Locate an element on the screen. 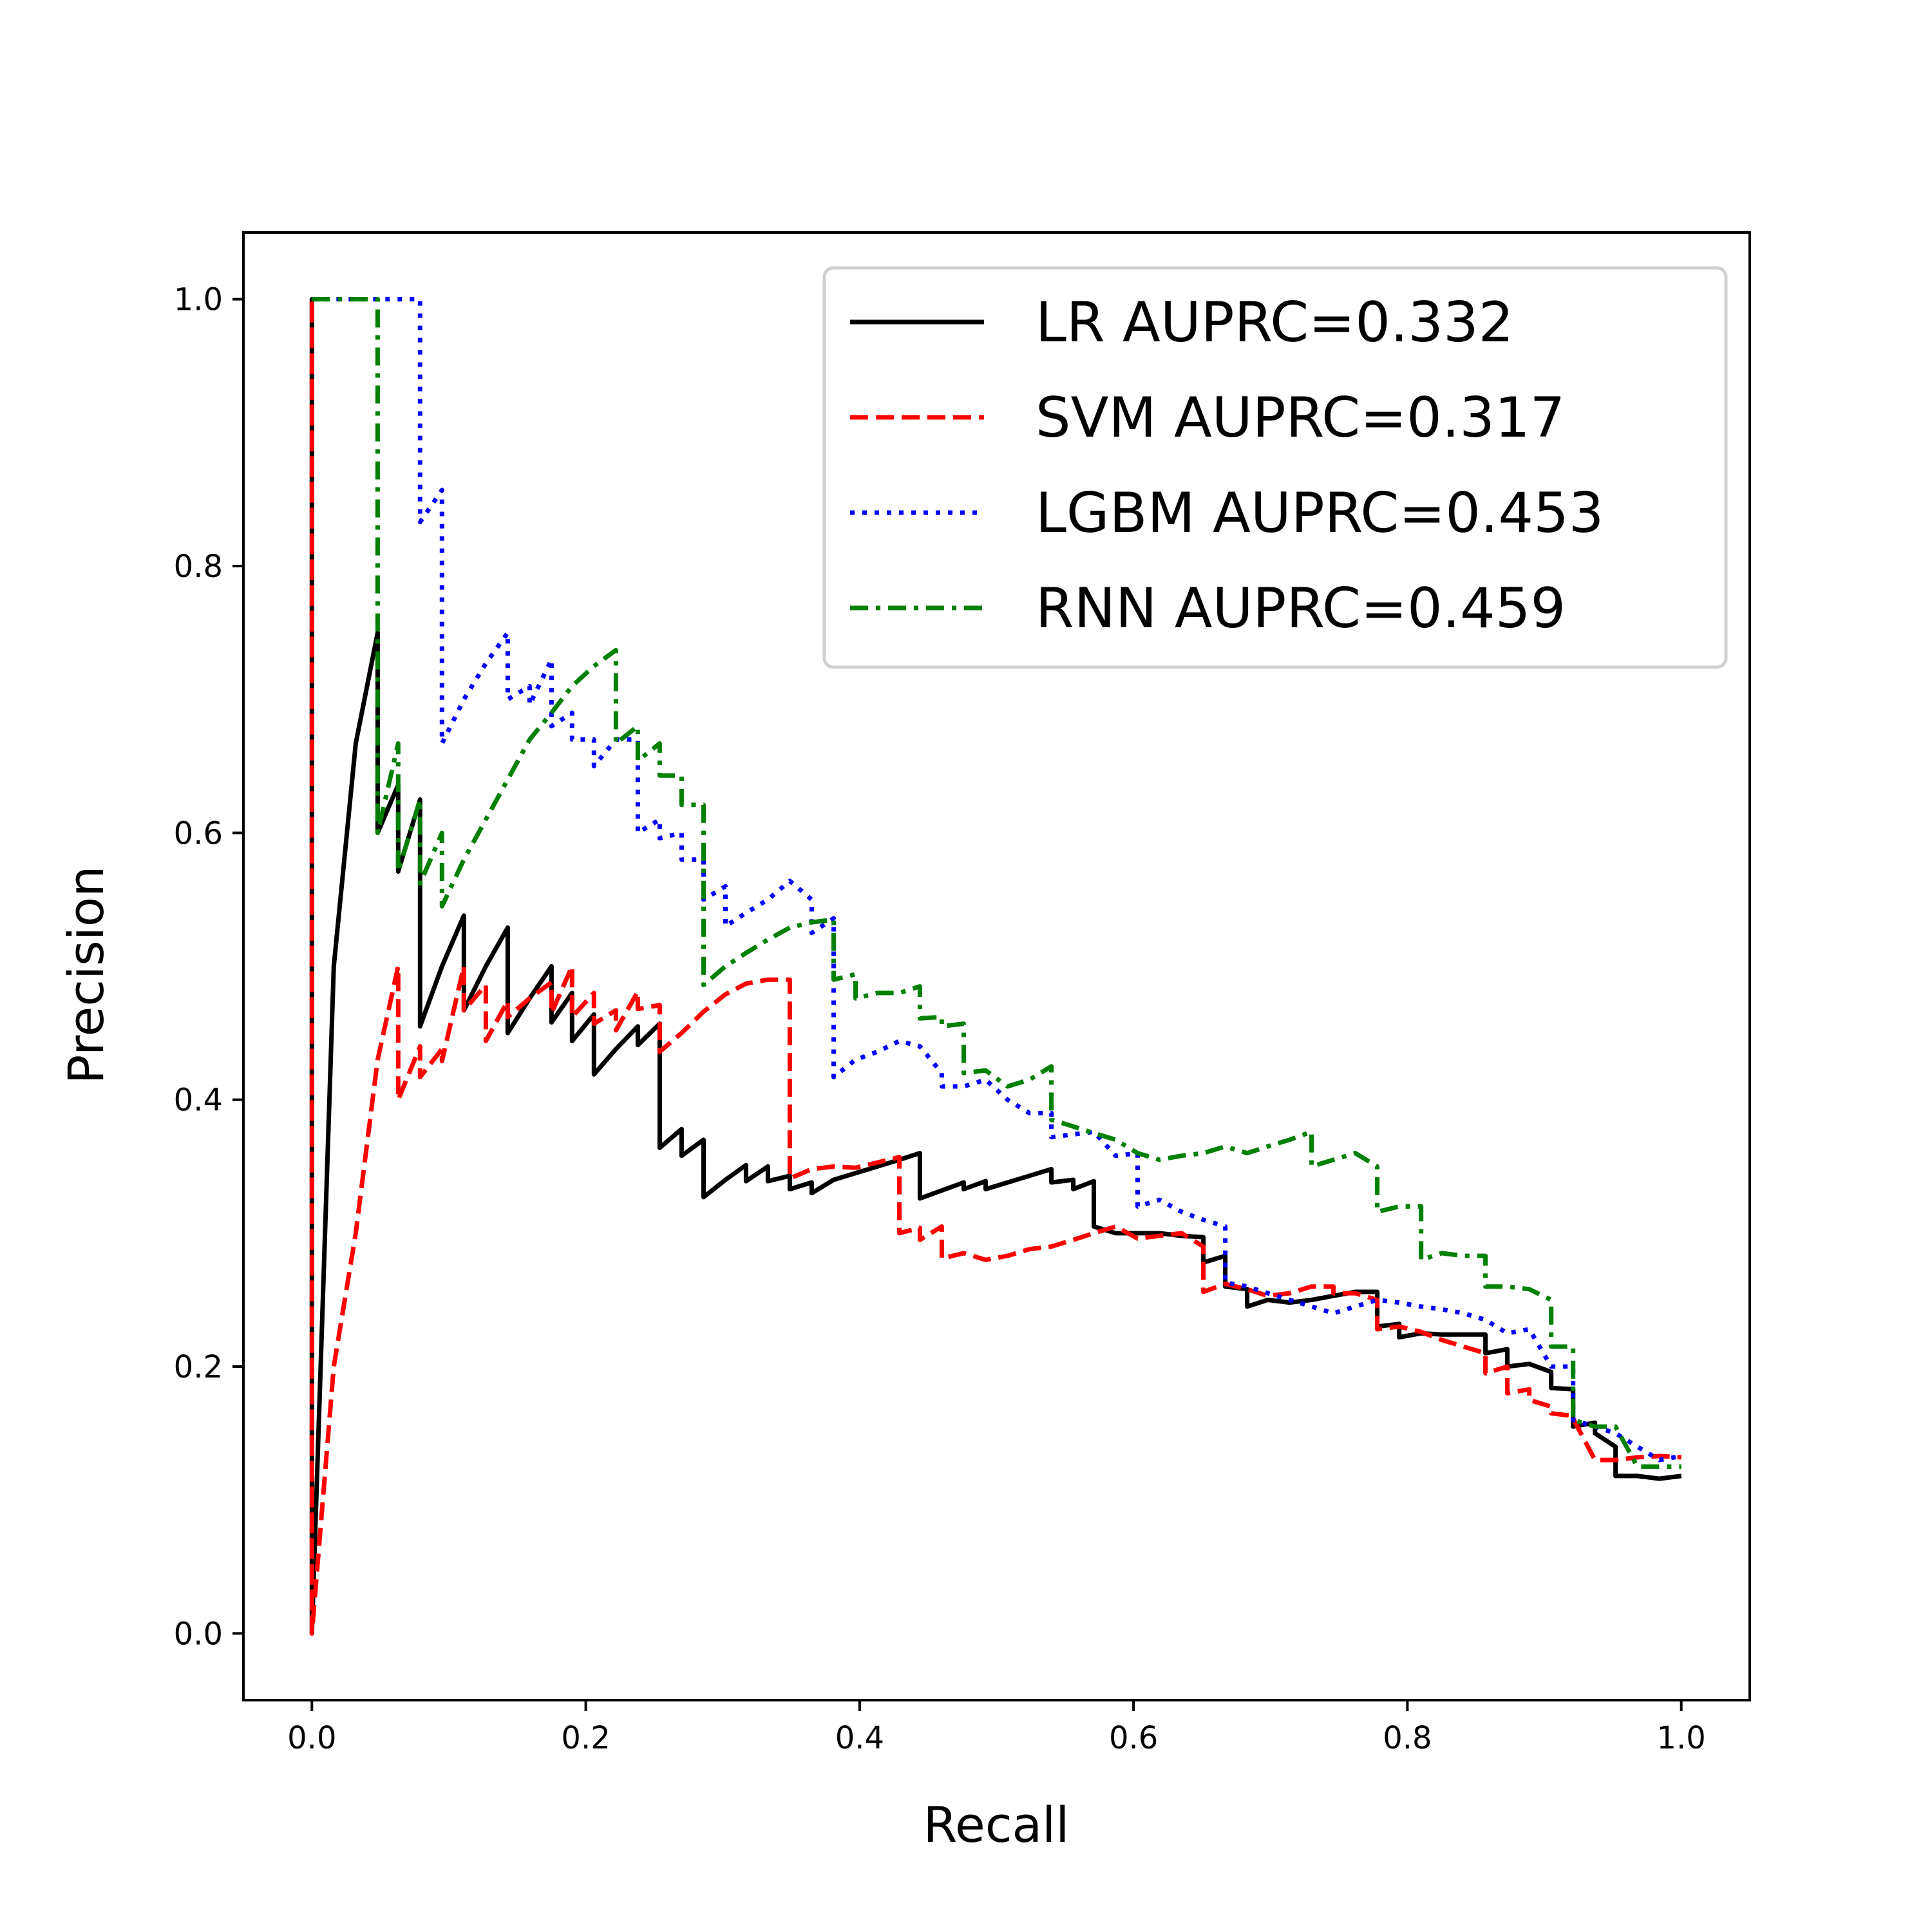  x-tick-label: 0.6 is located at coordinates (1133, 1738).